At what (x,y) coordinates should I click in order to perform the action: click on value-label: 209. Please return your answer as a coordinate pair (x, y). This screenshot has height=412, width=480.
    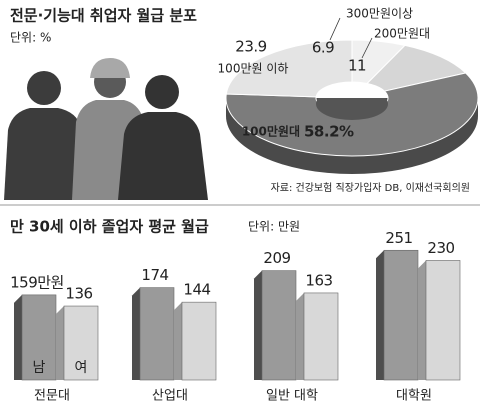
    Looking at the image, I should click on (276, 258).